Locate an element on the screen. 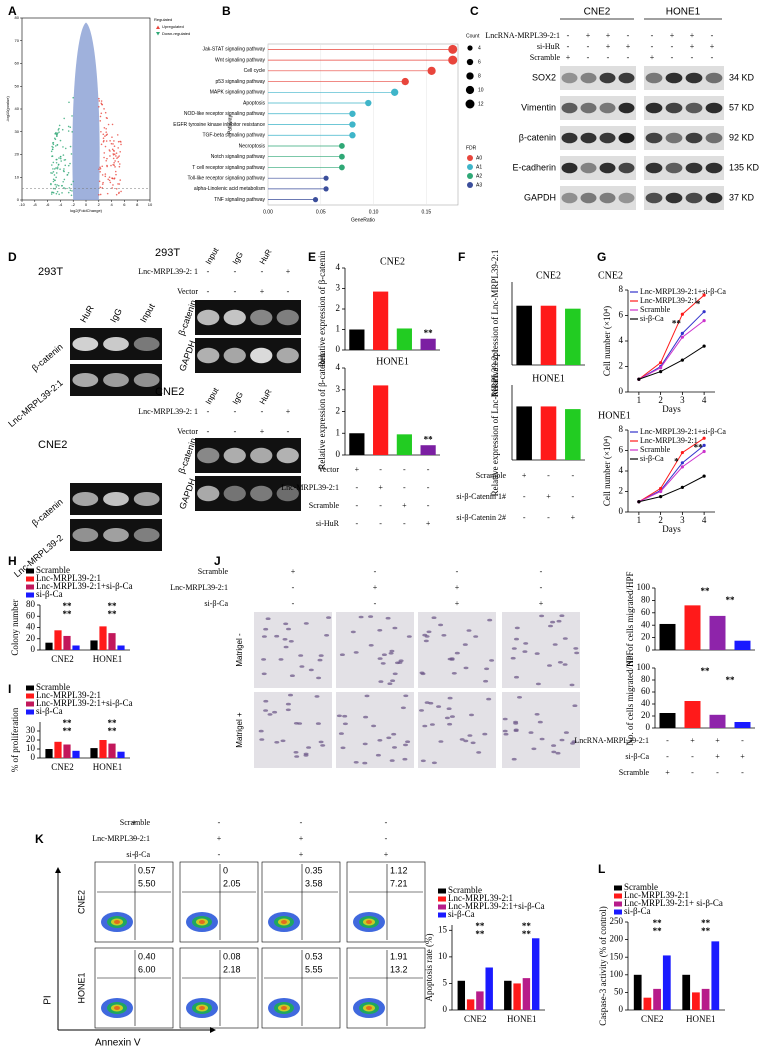  category-label: TNF signaling pathway is located at coordinates (239, 200).